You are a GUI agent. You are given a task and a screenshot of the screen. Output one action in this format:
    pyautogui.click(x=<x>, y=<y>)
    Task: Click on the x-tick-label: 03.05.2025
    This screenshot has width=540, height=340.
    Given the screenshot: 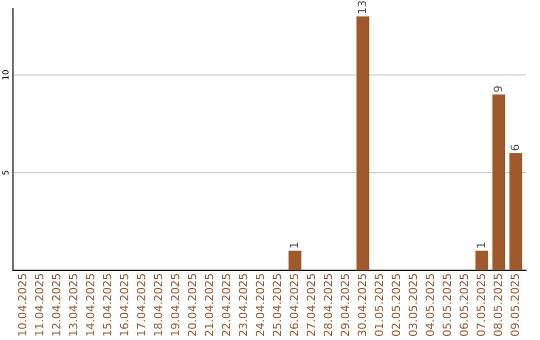 What is the action you would take?
    pyautogui.click(x=413, y=305)
    